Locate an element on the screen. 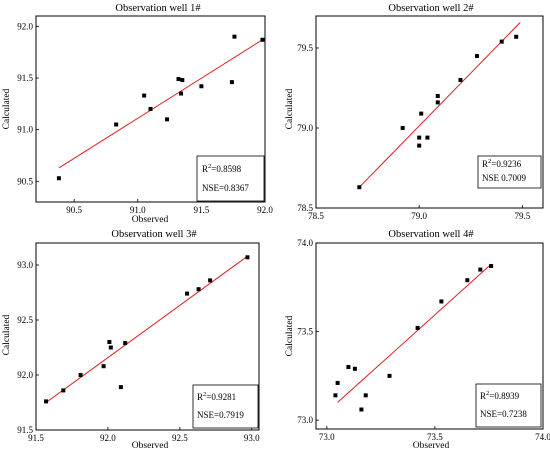  panel-3-stats-nse: NSE=0.7919 is located at coordinates (220, 415).